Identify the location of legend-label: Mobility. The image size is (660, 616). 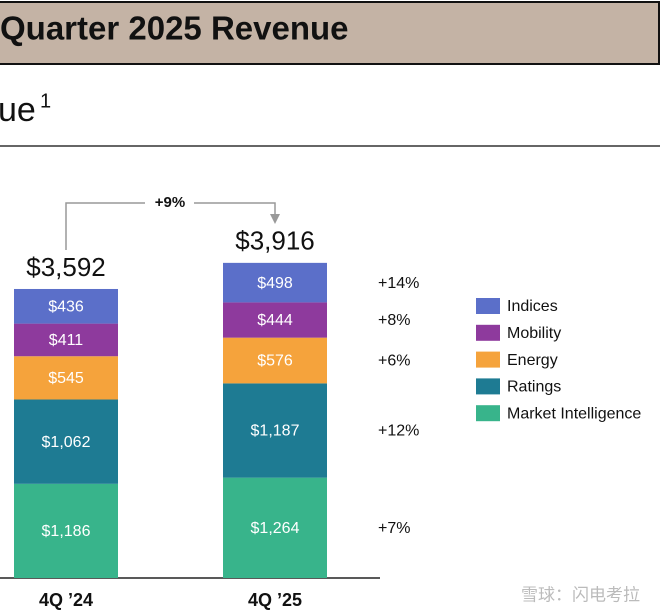
(534, 333).